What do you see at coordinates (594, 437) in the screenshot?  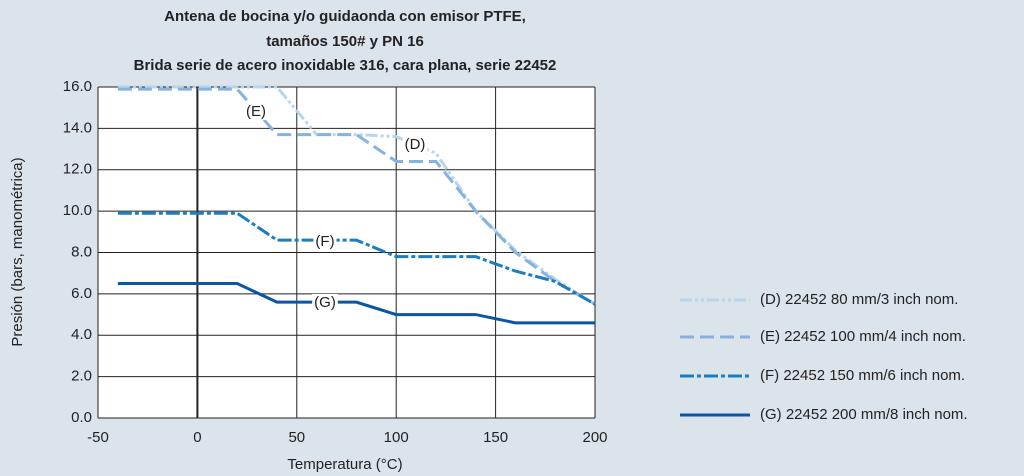 I see `x-tick-label: 200` at bounding box center [594, 437].